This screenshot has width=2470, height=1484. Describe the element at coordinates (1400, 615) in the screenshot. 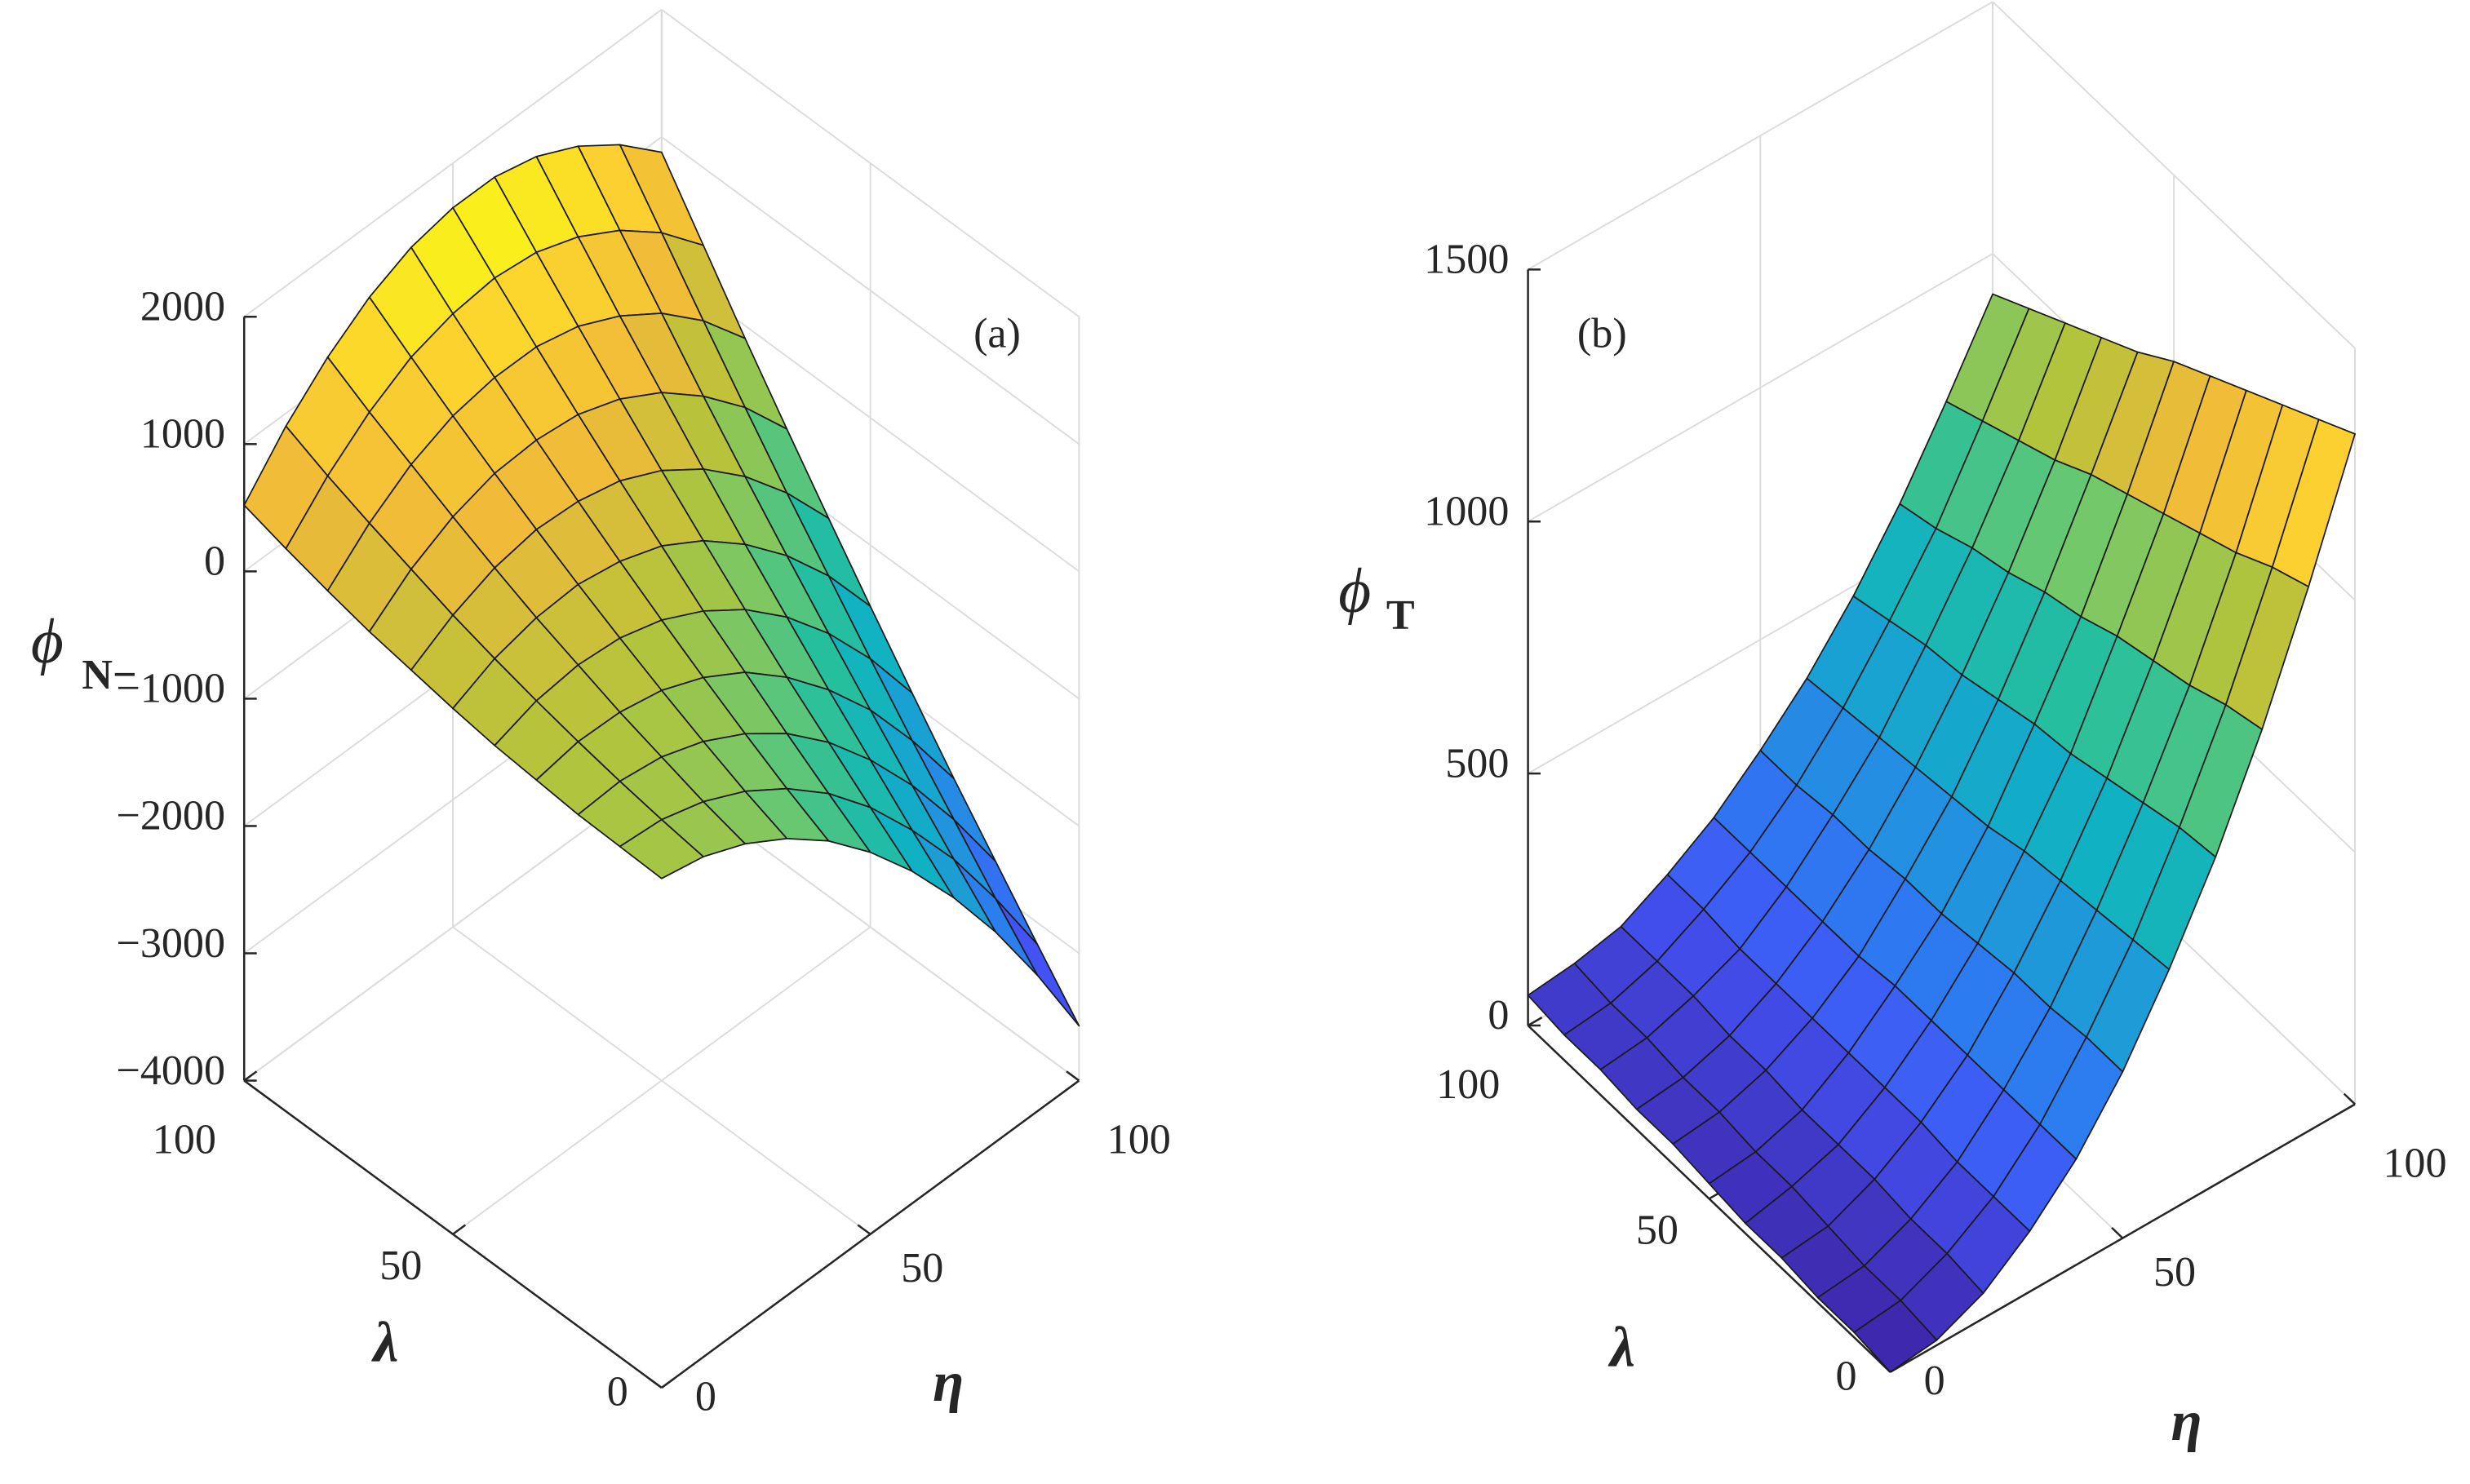

I see `z-axis-label-subscript: T` at that location.